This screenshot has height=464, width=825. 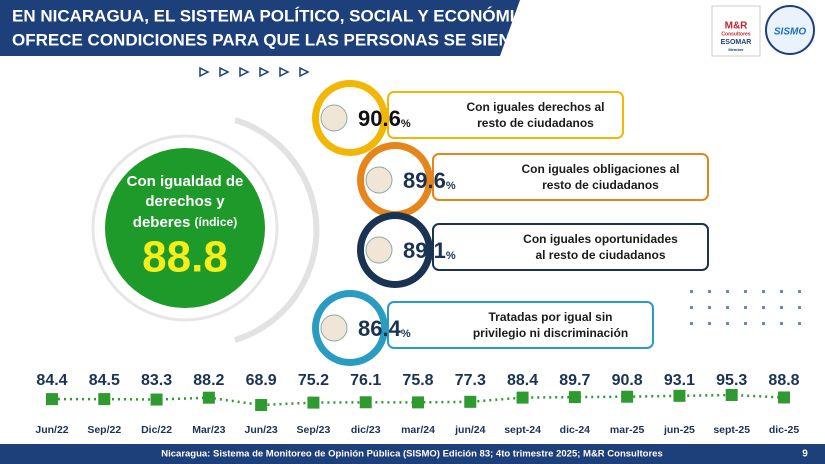 What do you see at coordinates (600, 169) in the screenshot?
I see `item-label: Con iguales obligaciones al` at bounding box center [600, 169].